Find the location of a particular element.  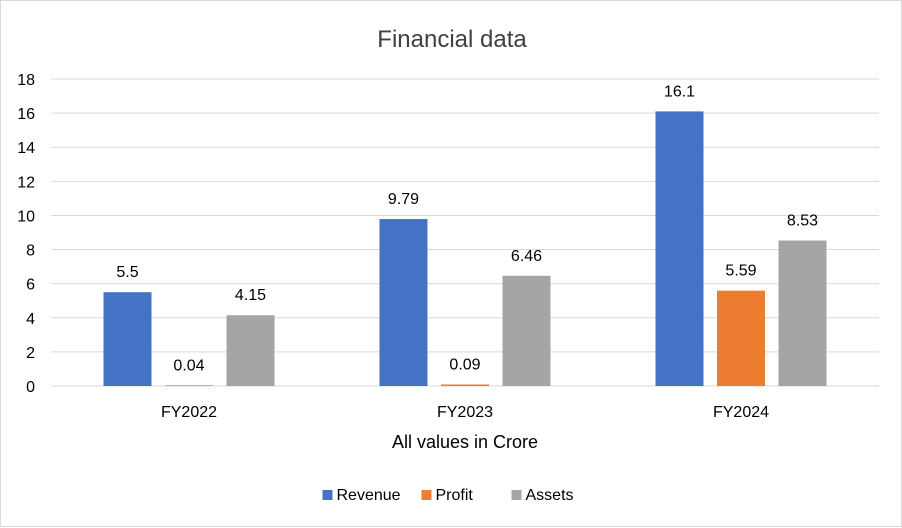

data-label-revenue-fy2024: 16.1 is located at coordinates (679, 91).